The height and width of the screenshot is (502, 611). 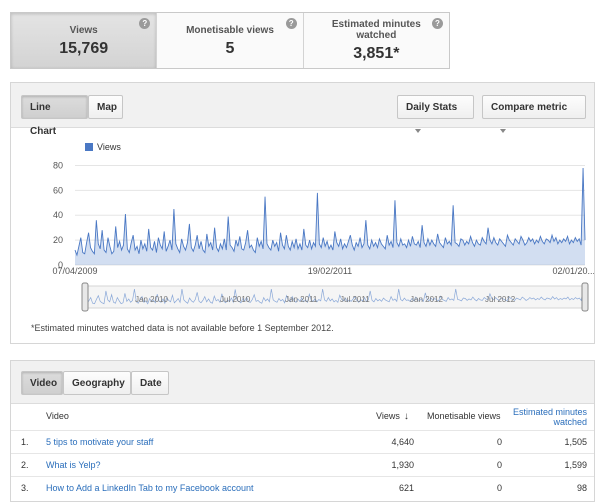 What do you see at coordinates (25, 442) in the screenshot?
I see `row-number: 1.` at bounding box center [25, 442].